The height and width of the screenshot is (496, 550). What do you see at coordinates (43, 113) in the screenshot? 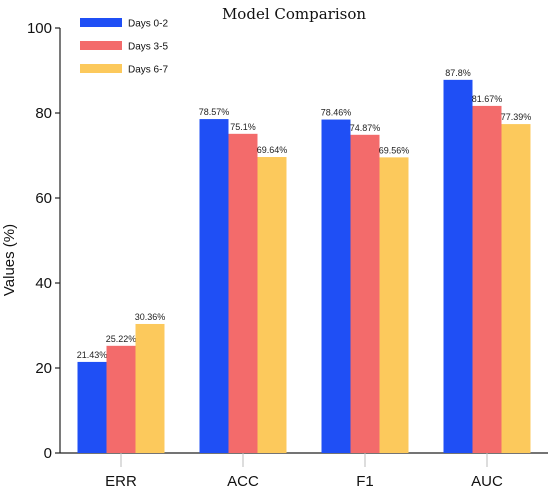
I see `y-tick-label: 80` at bounding box center [43, 113].